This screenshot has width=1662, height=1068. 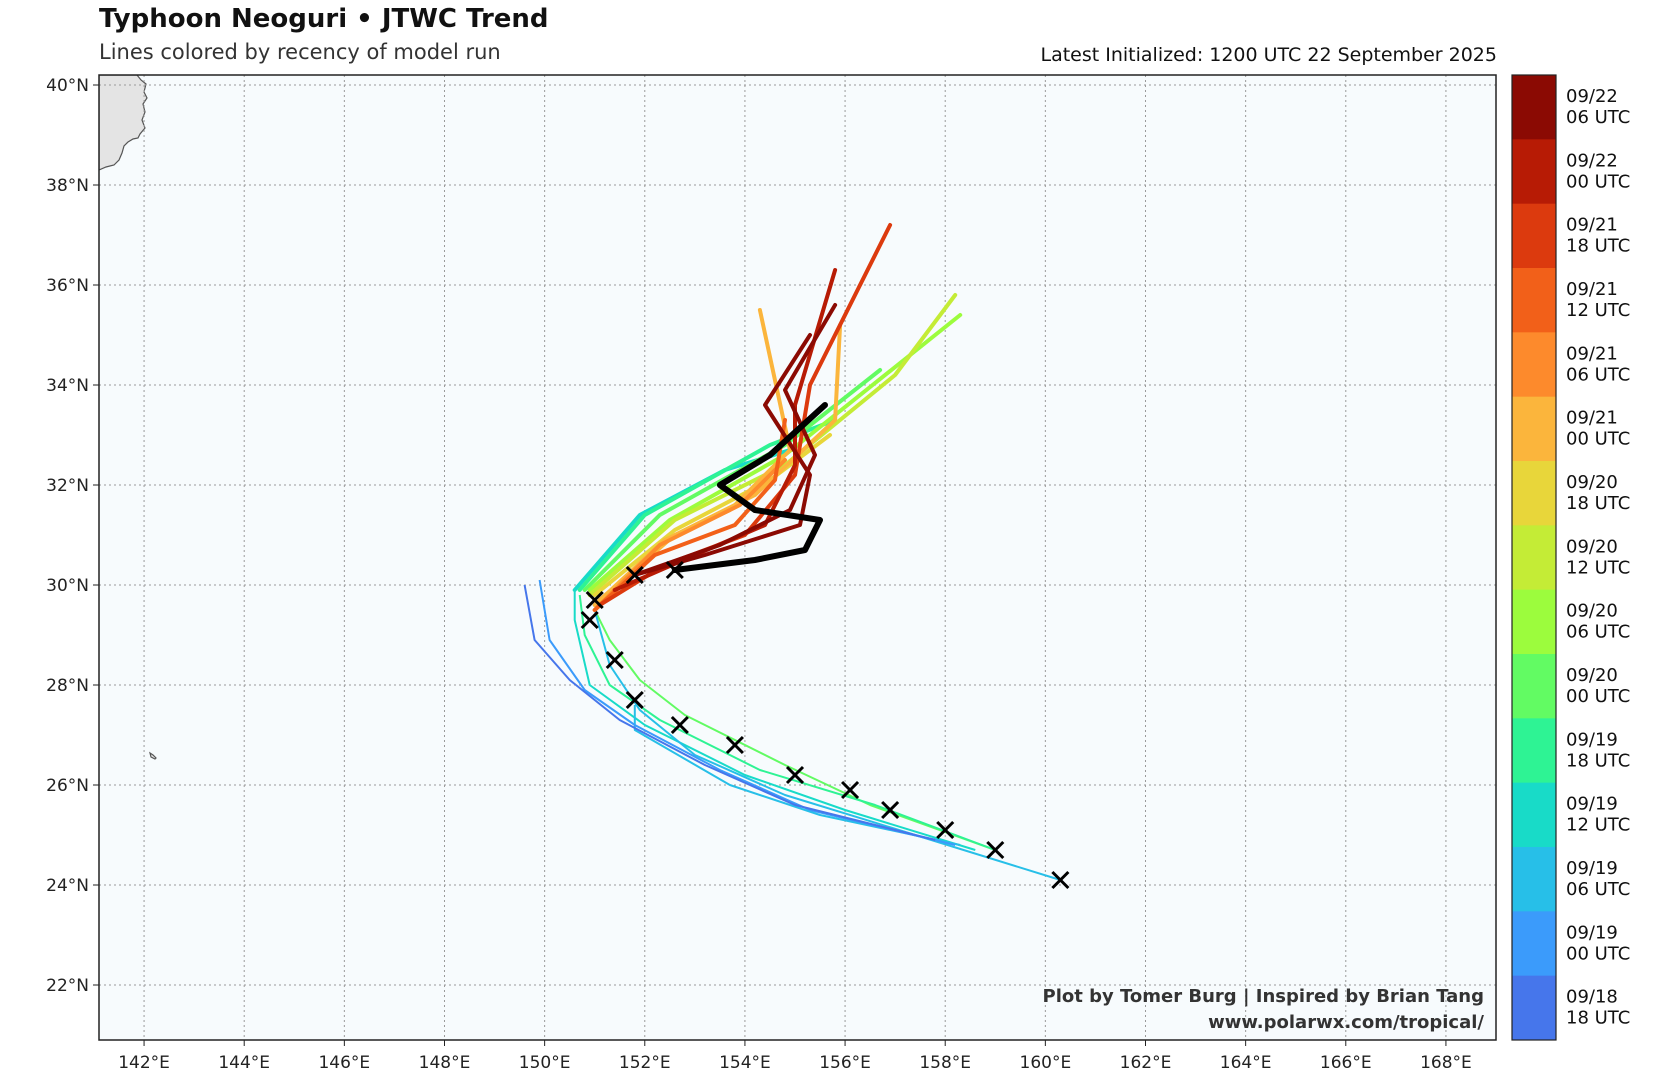 I want to click on chart-subtitle: Lines colored by recency of model run, so click(x=300, y=52).